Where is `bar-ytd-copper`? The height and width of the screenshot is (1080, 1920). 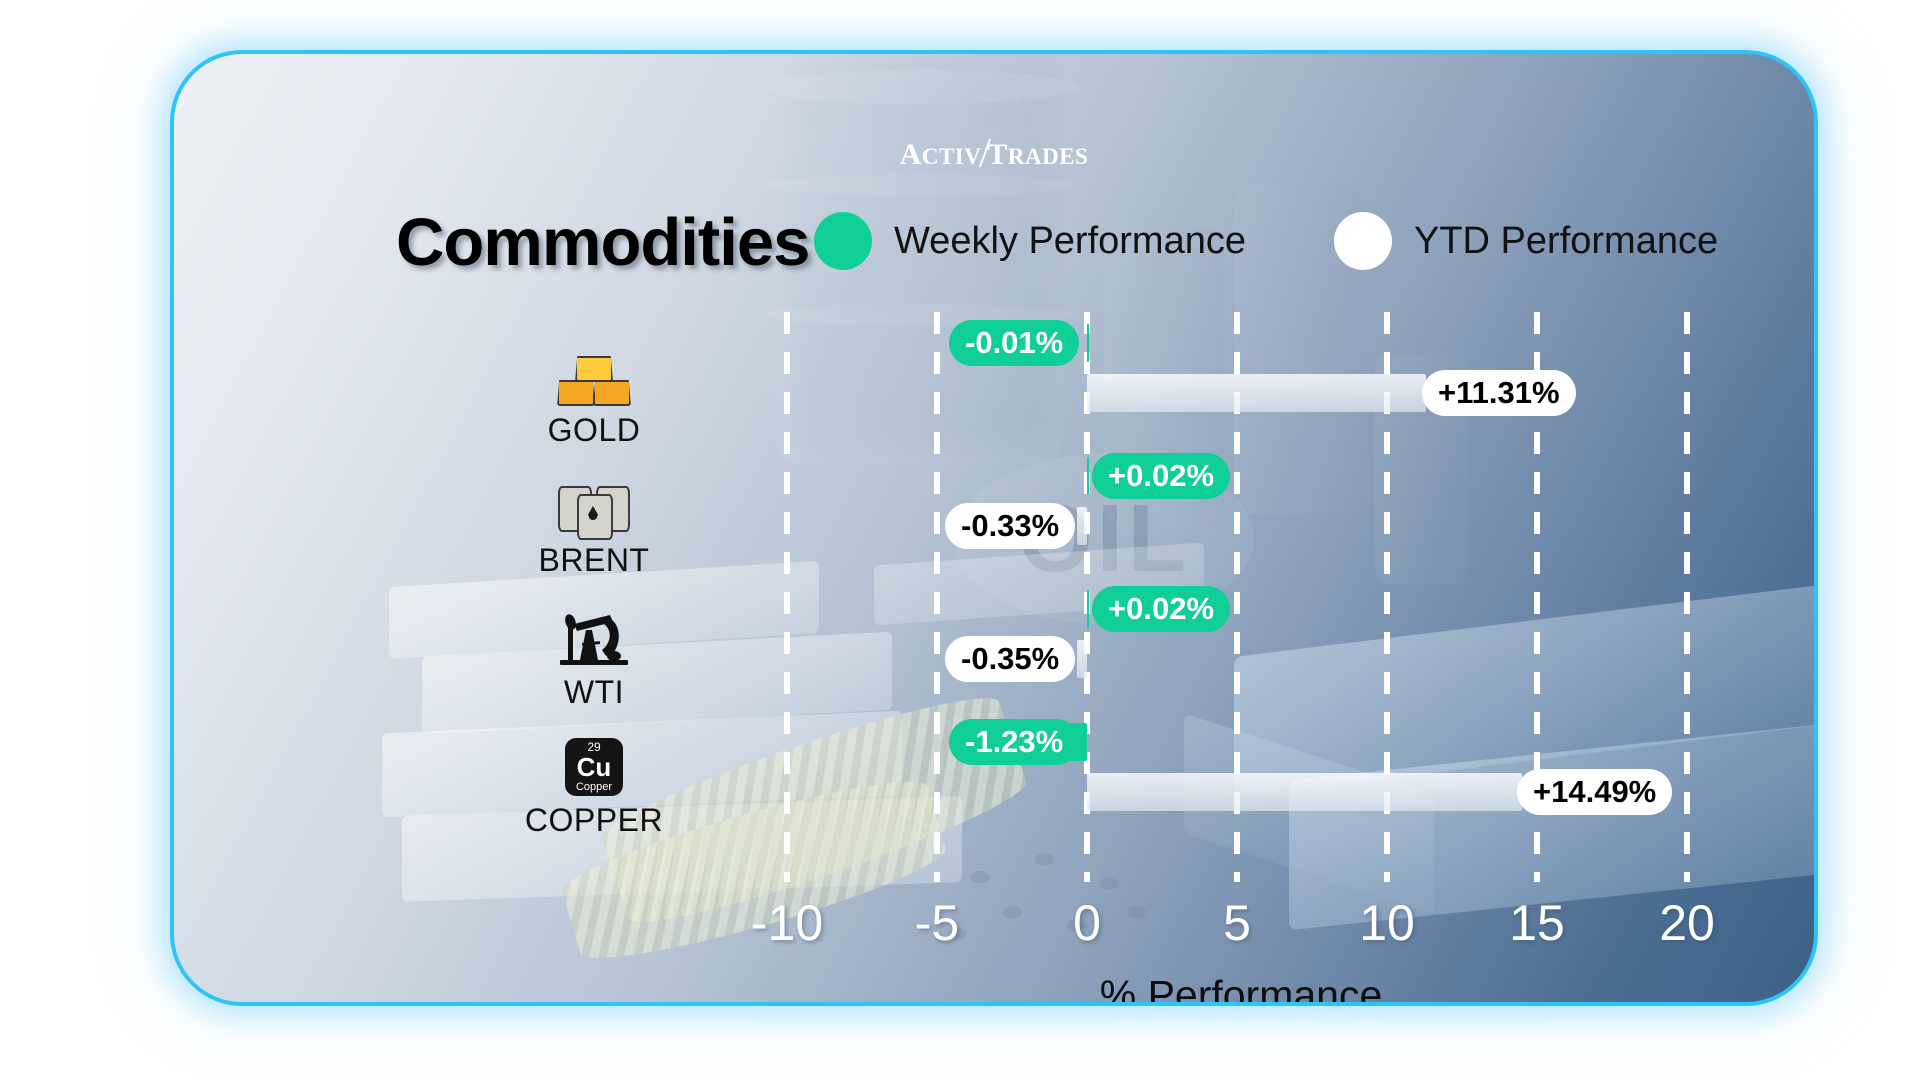 bar-ytd-copper is located at coordinates (1304, 792).